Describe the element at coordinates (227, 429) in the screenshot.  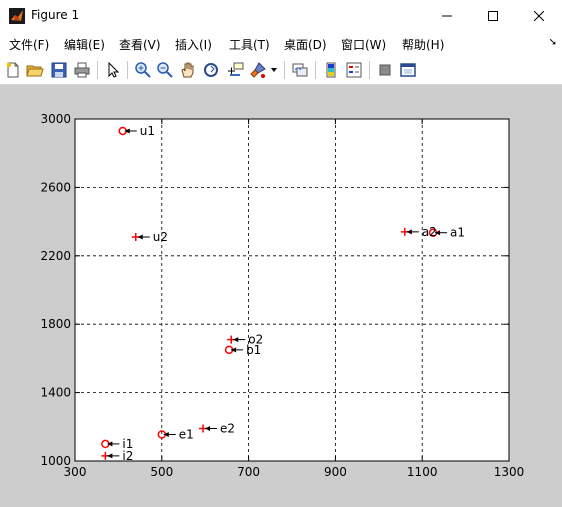
I see `point-label: e2` at that location.